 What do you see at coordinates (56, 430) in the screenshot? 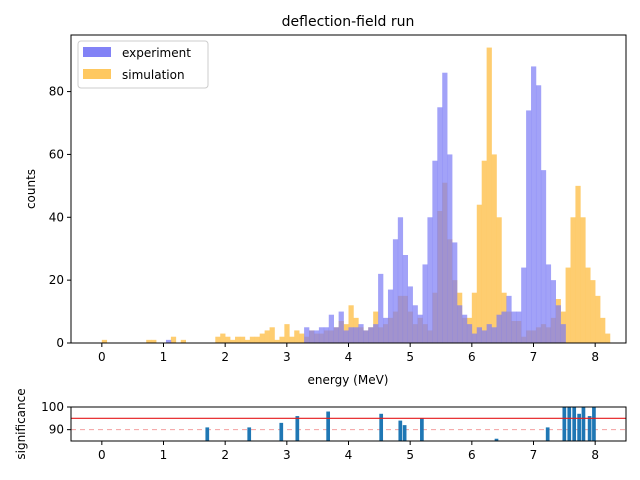
I see `sig-y-tick-label: 90` at bounding box center [56, 430].